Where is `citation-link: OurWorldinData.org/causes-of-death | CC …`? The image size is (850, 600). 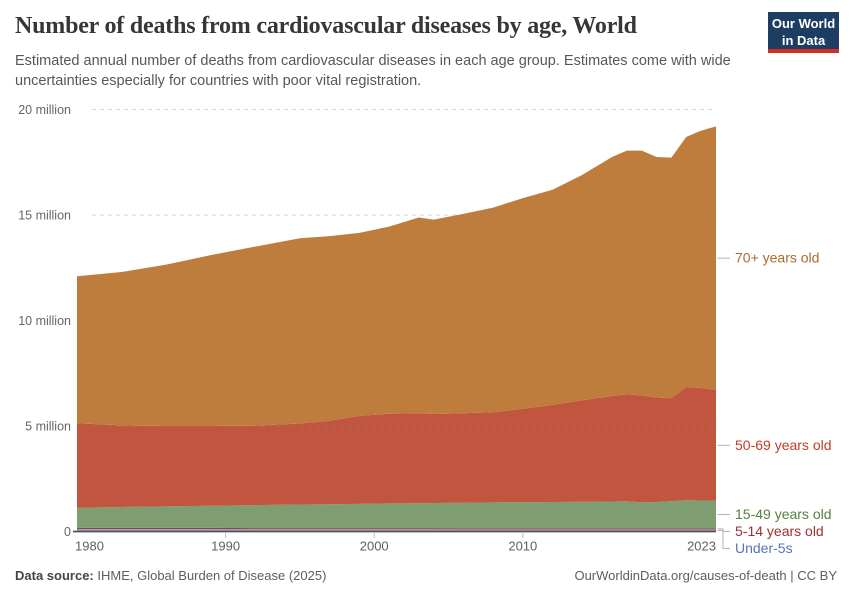
citation-link: OurWorldinData.org/causes-of-death | CC … is located at coordinates (705, 575).